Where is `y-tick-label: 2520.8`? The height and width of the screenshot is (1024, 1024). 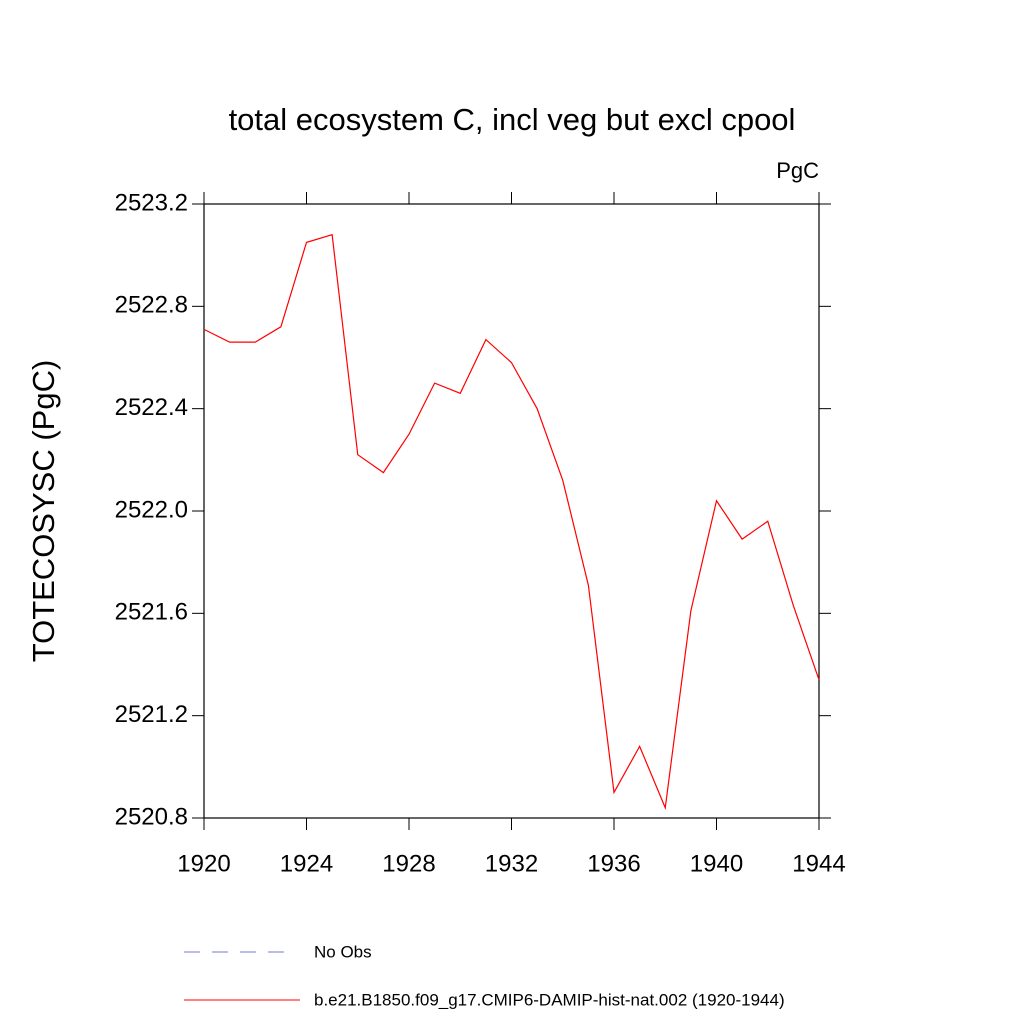 y-tick-label: 2520.8 is located at coordinates (151, 816).